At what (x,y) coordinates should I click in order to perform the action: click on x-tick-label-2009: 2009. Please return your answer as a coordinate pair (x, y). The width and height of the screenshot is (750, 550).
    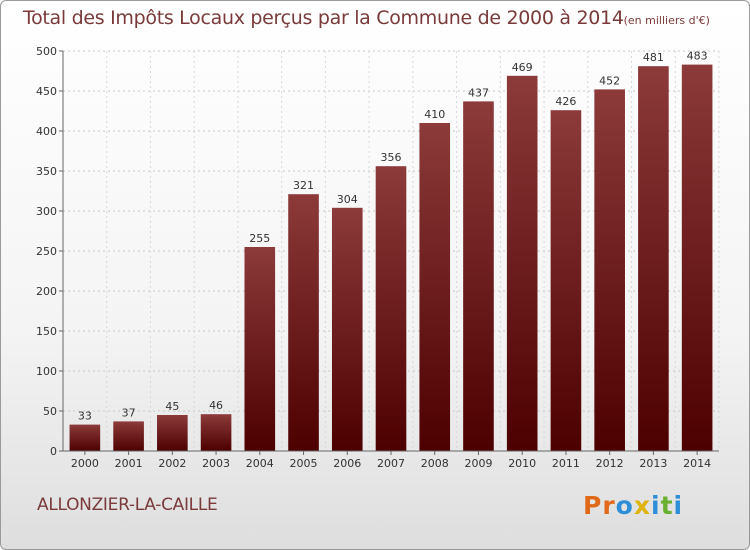
    Looking at the image, I should click on (478, 463).